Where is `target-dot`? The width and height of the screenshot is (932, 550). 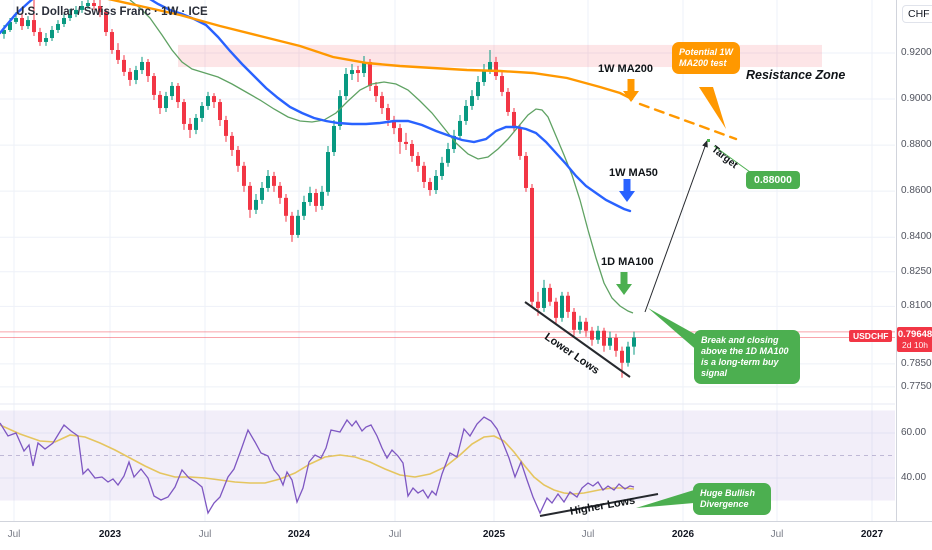
target-dot is located at coordinates (708, 140).